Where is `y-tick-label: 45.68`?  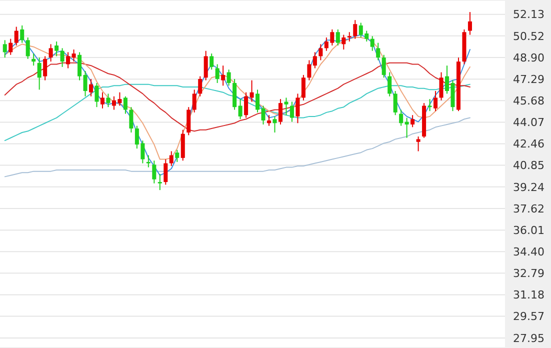
y-tick-label: 45.68 is located at coordinates (528, 101).